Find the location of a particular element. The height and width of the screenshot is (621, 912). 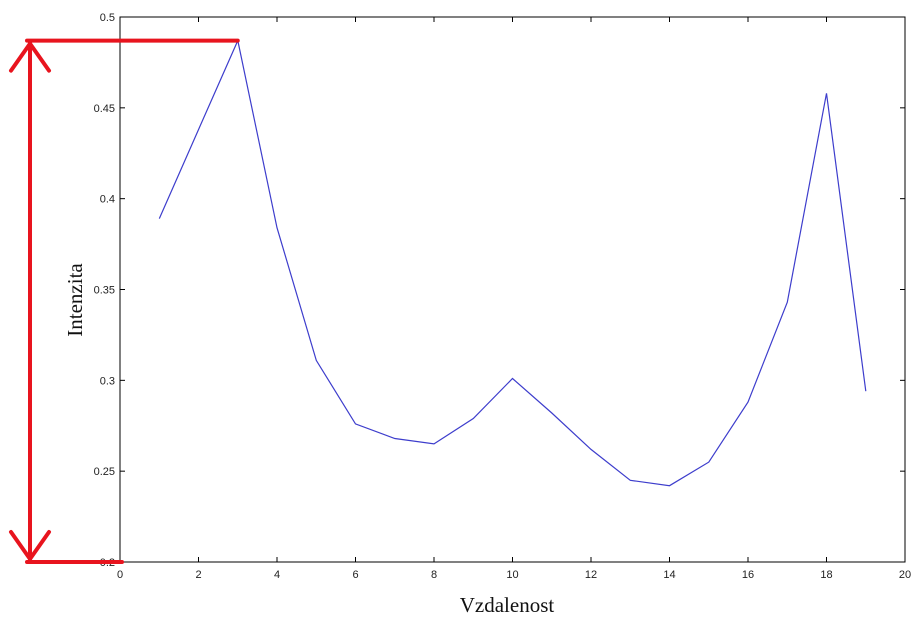

x-tick-label: 14 is located at coordinates (669, 575).